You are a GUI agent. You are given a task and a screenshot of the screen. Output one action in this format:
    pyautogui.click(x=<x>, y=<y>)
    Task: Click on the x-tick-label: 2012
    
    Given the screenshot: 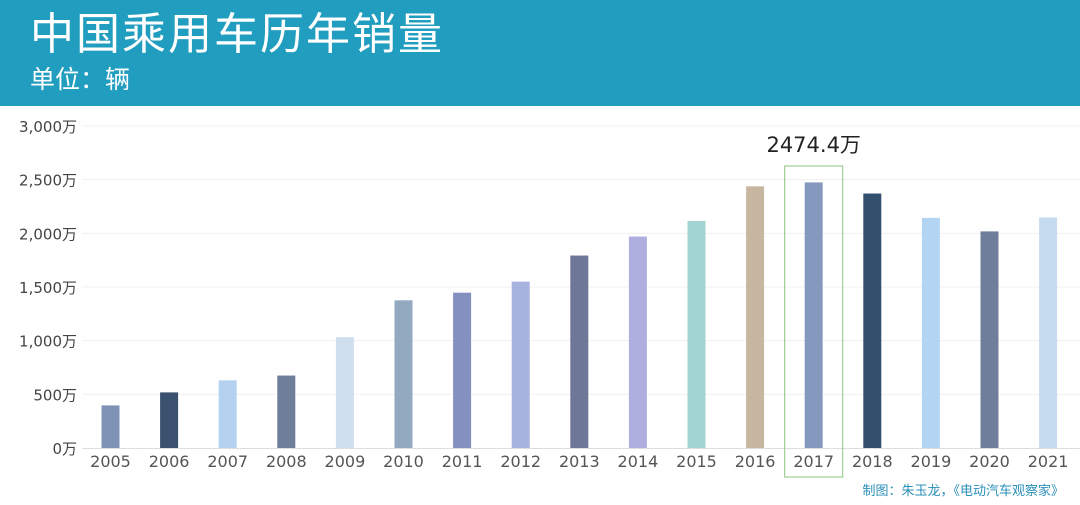 What is the action you would take?
    pyautogui.click(x=520, y=461)
    